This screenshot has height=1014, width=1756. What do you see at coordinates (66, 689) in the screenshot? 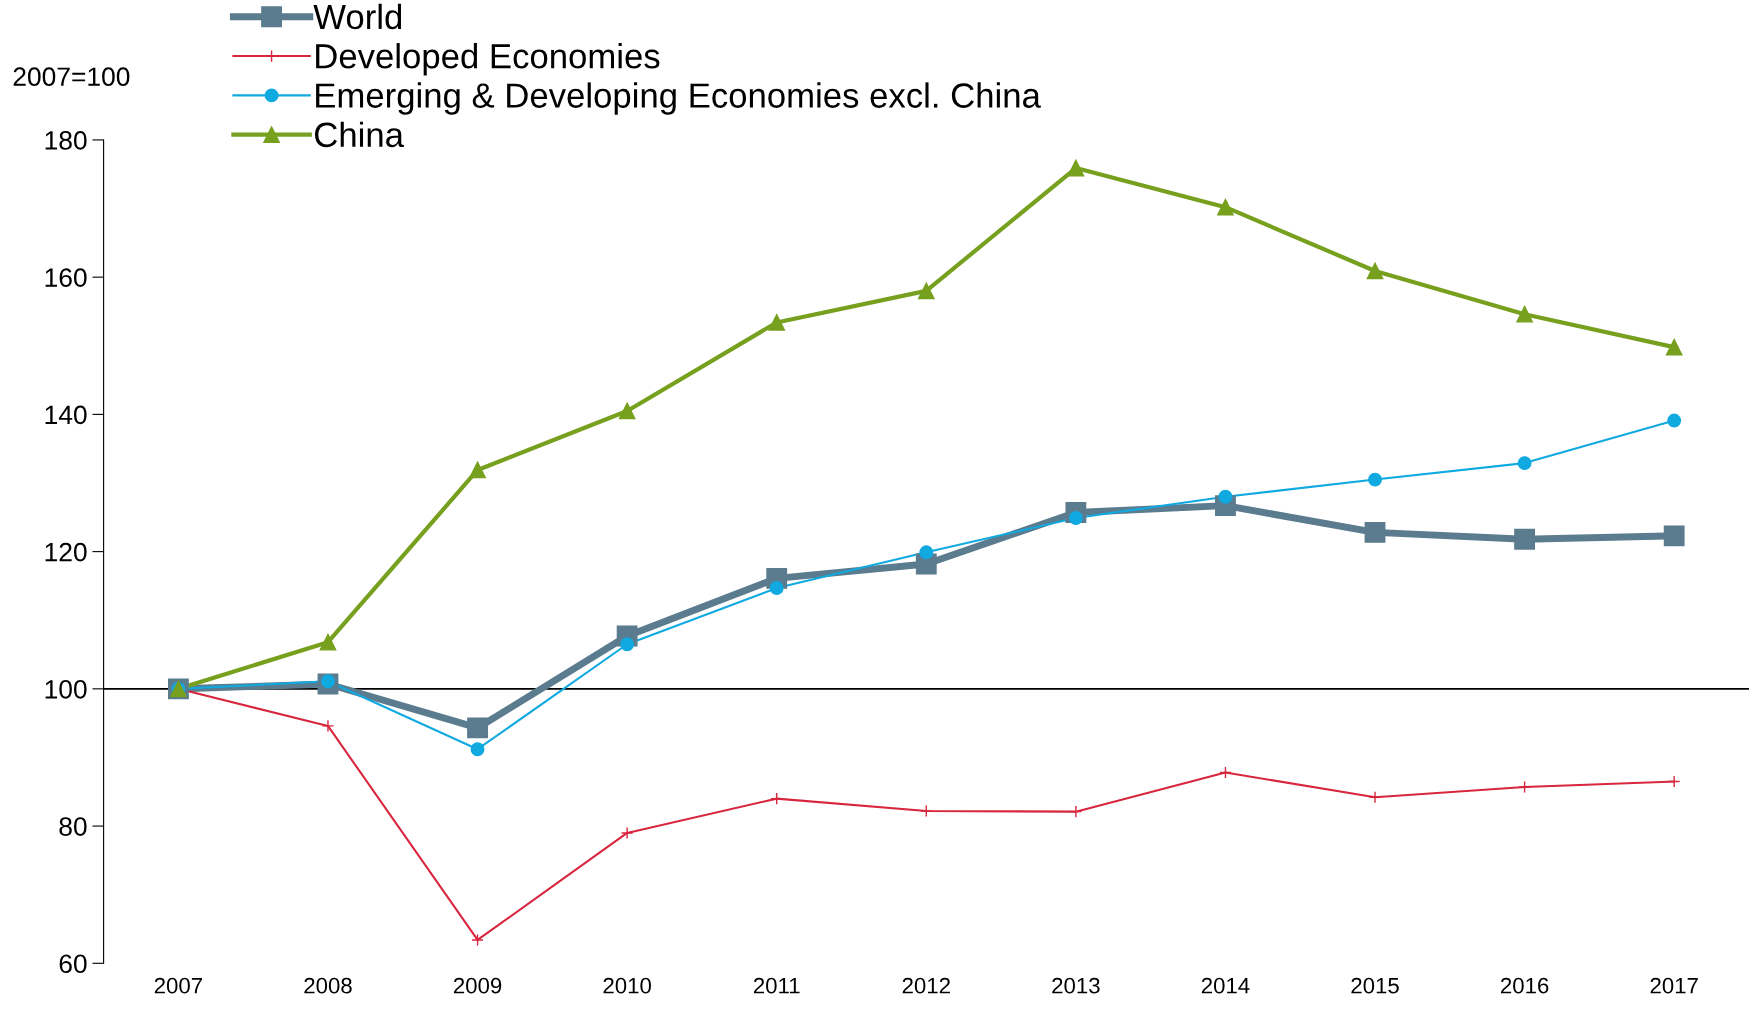
I see `y-tick-label: 100` at bounding box center [66, 689].